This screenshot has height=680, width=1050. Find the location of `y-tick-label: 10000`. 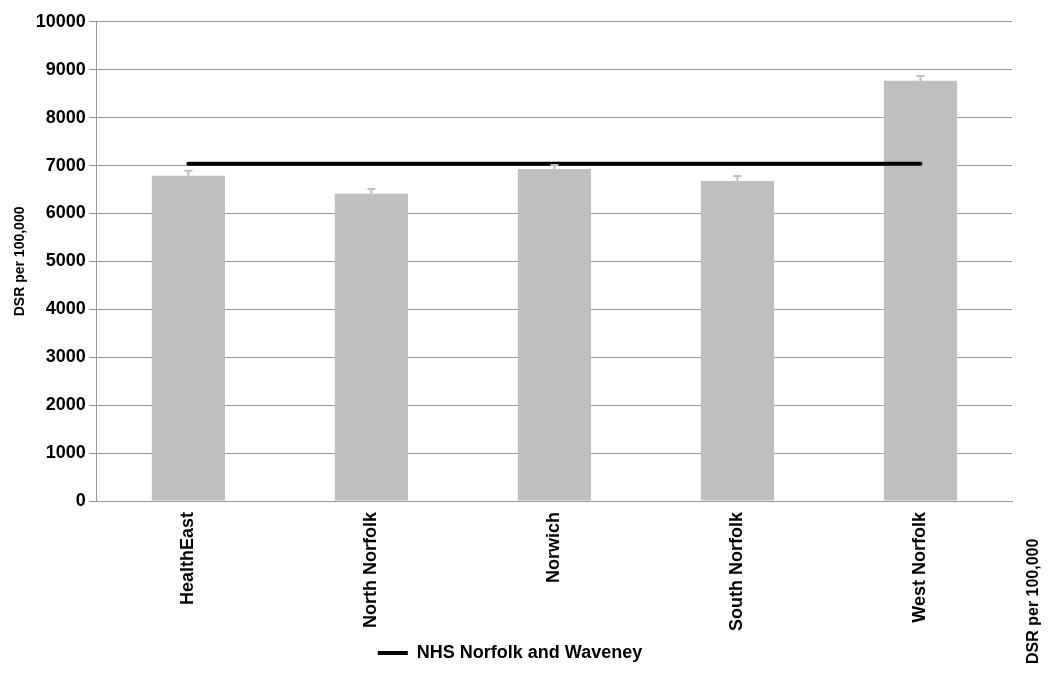

y-tick-label: 10000 is located at coordinates (60, 20).